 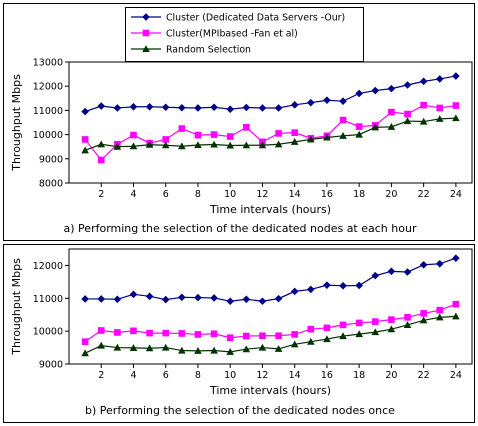 I want to click on y-tick-label-a: 13000, so click(x=48, y=63).